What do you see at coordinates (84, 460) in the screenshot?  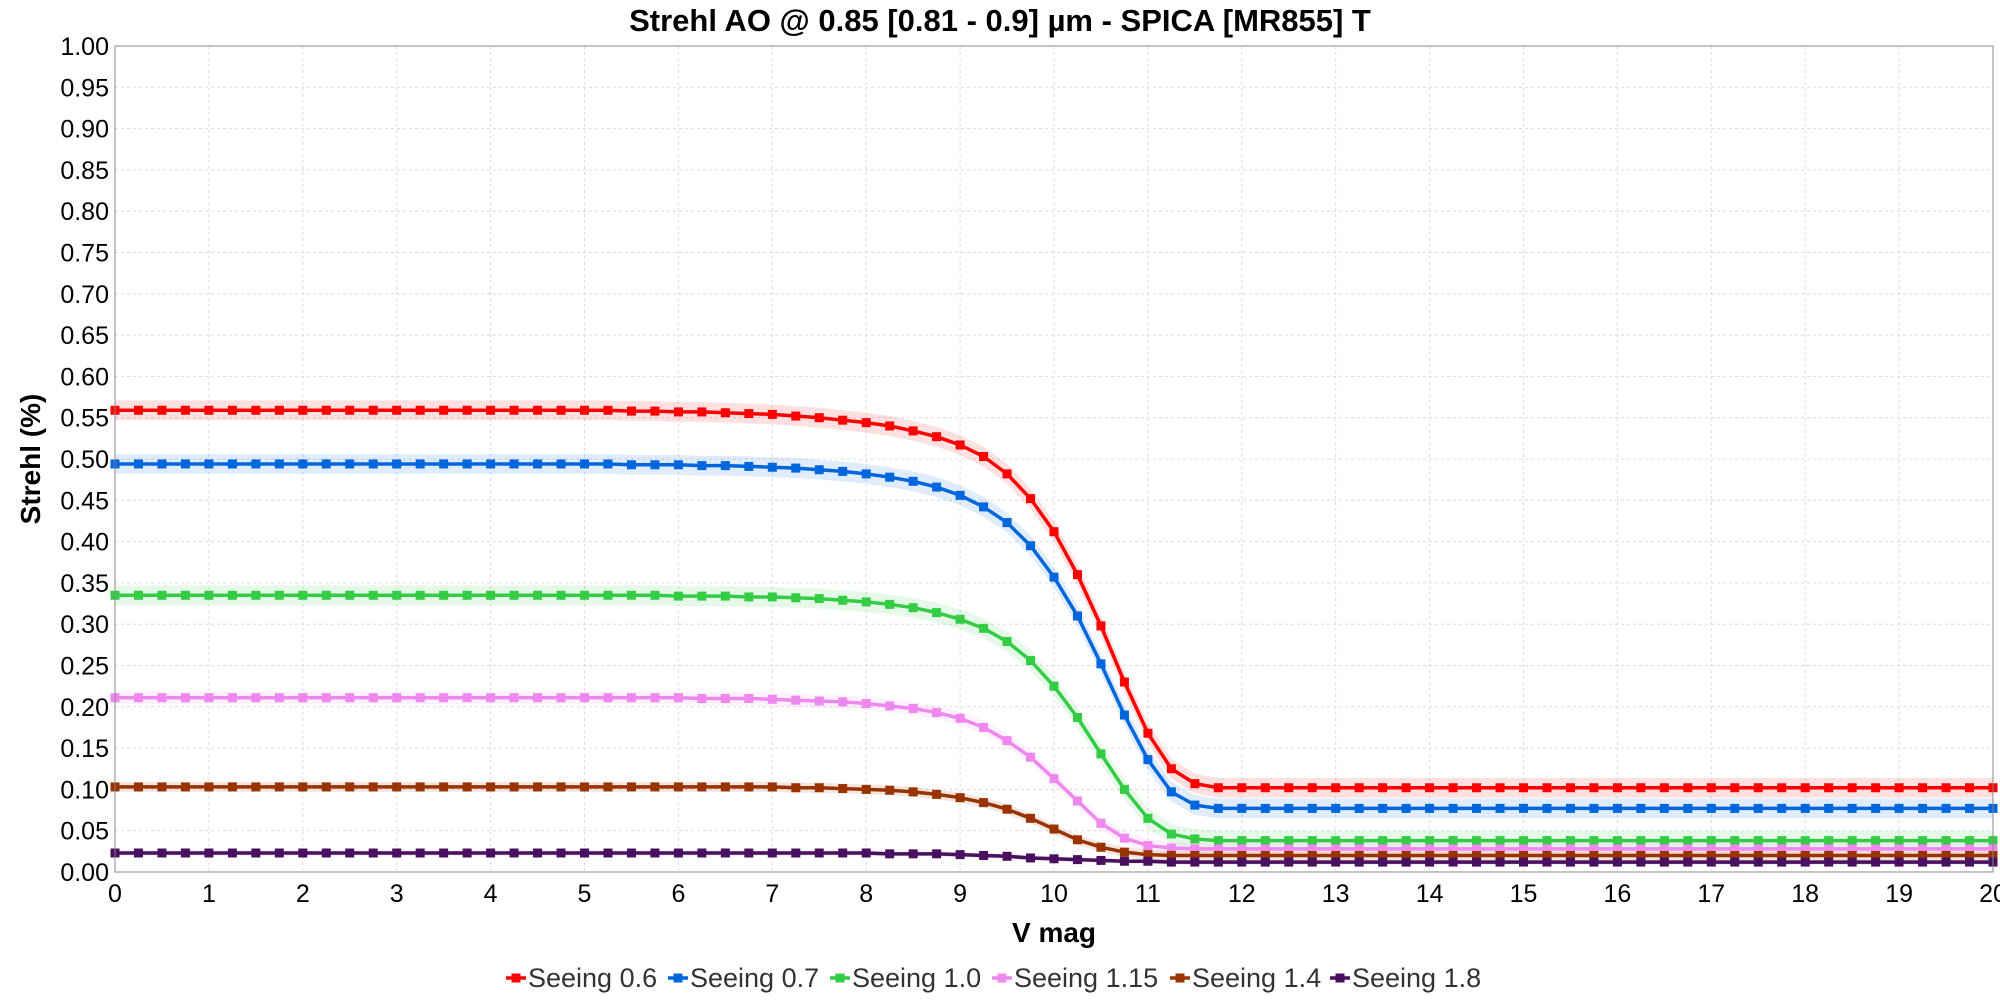 I see `y-tick-label: 0.50` at bounding box center [84, 460].